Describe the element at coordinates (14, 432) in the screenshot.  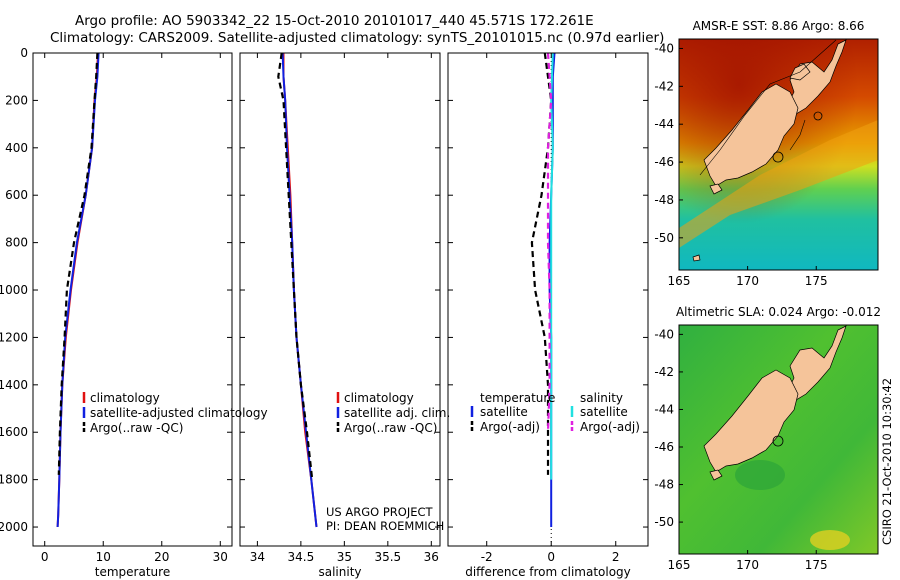
I see `y-tick-label: 1600` at that location.